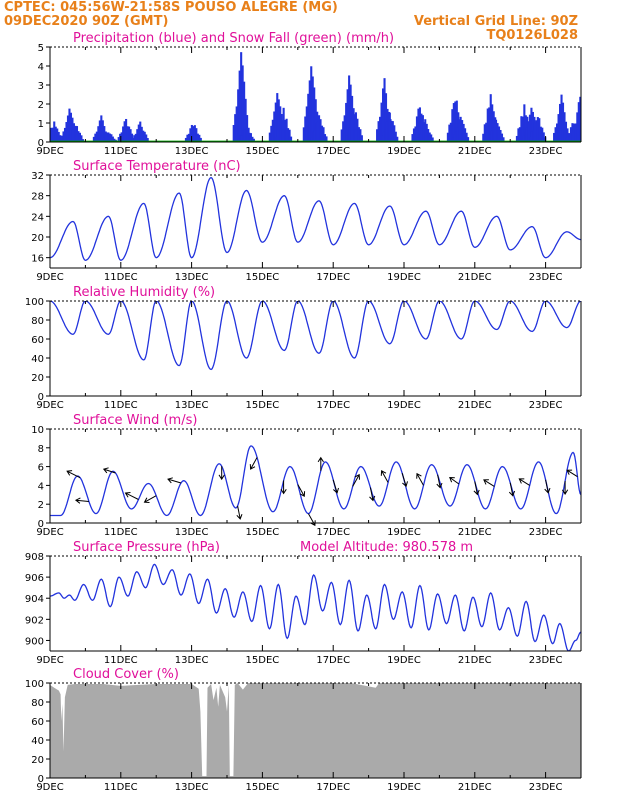 The image size is (618, 800). What do you see at coordinates (37, 430) in the screenshot?
I see `y-tick-label: 10` at bounding box center [37, 430].